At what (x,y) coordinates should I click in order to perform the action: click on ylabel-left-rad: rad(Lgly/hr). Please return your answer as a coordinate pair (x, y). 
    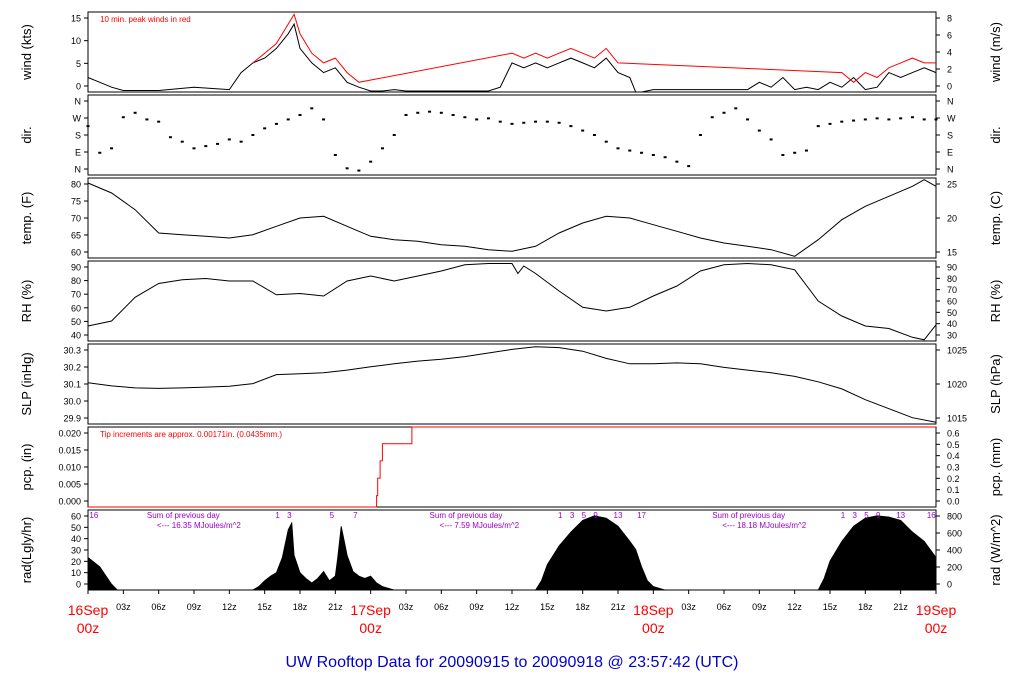
    Looking at the image, I should click on (26, 550).